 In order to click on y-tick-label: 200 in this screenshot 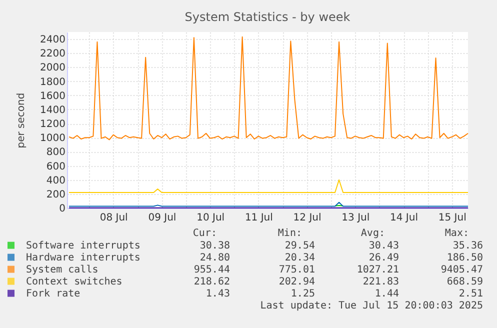, I will do `click(56, 194)`.